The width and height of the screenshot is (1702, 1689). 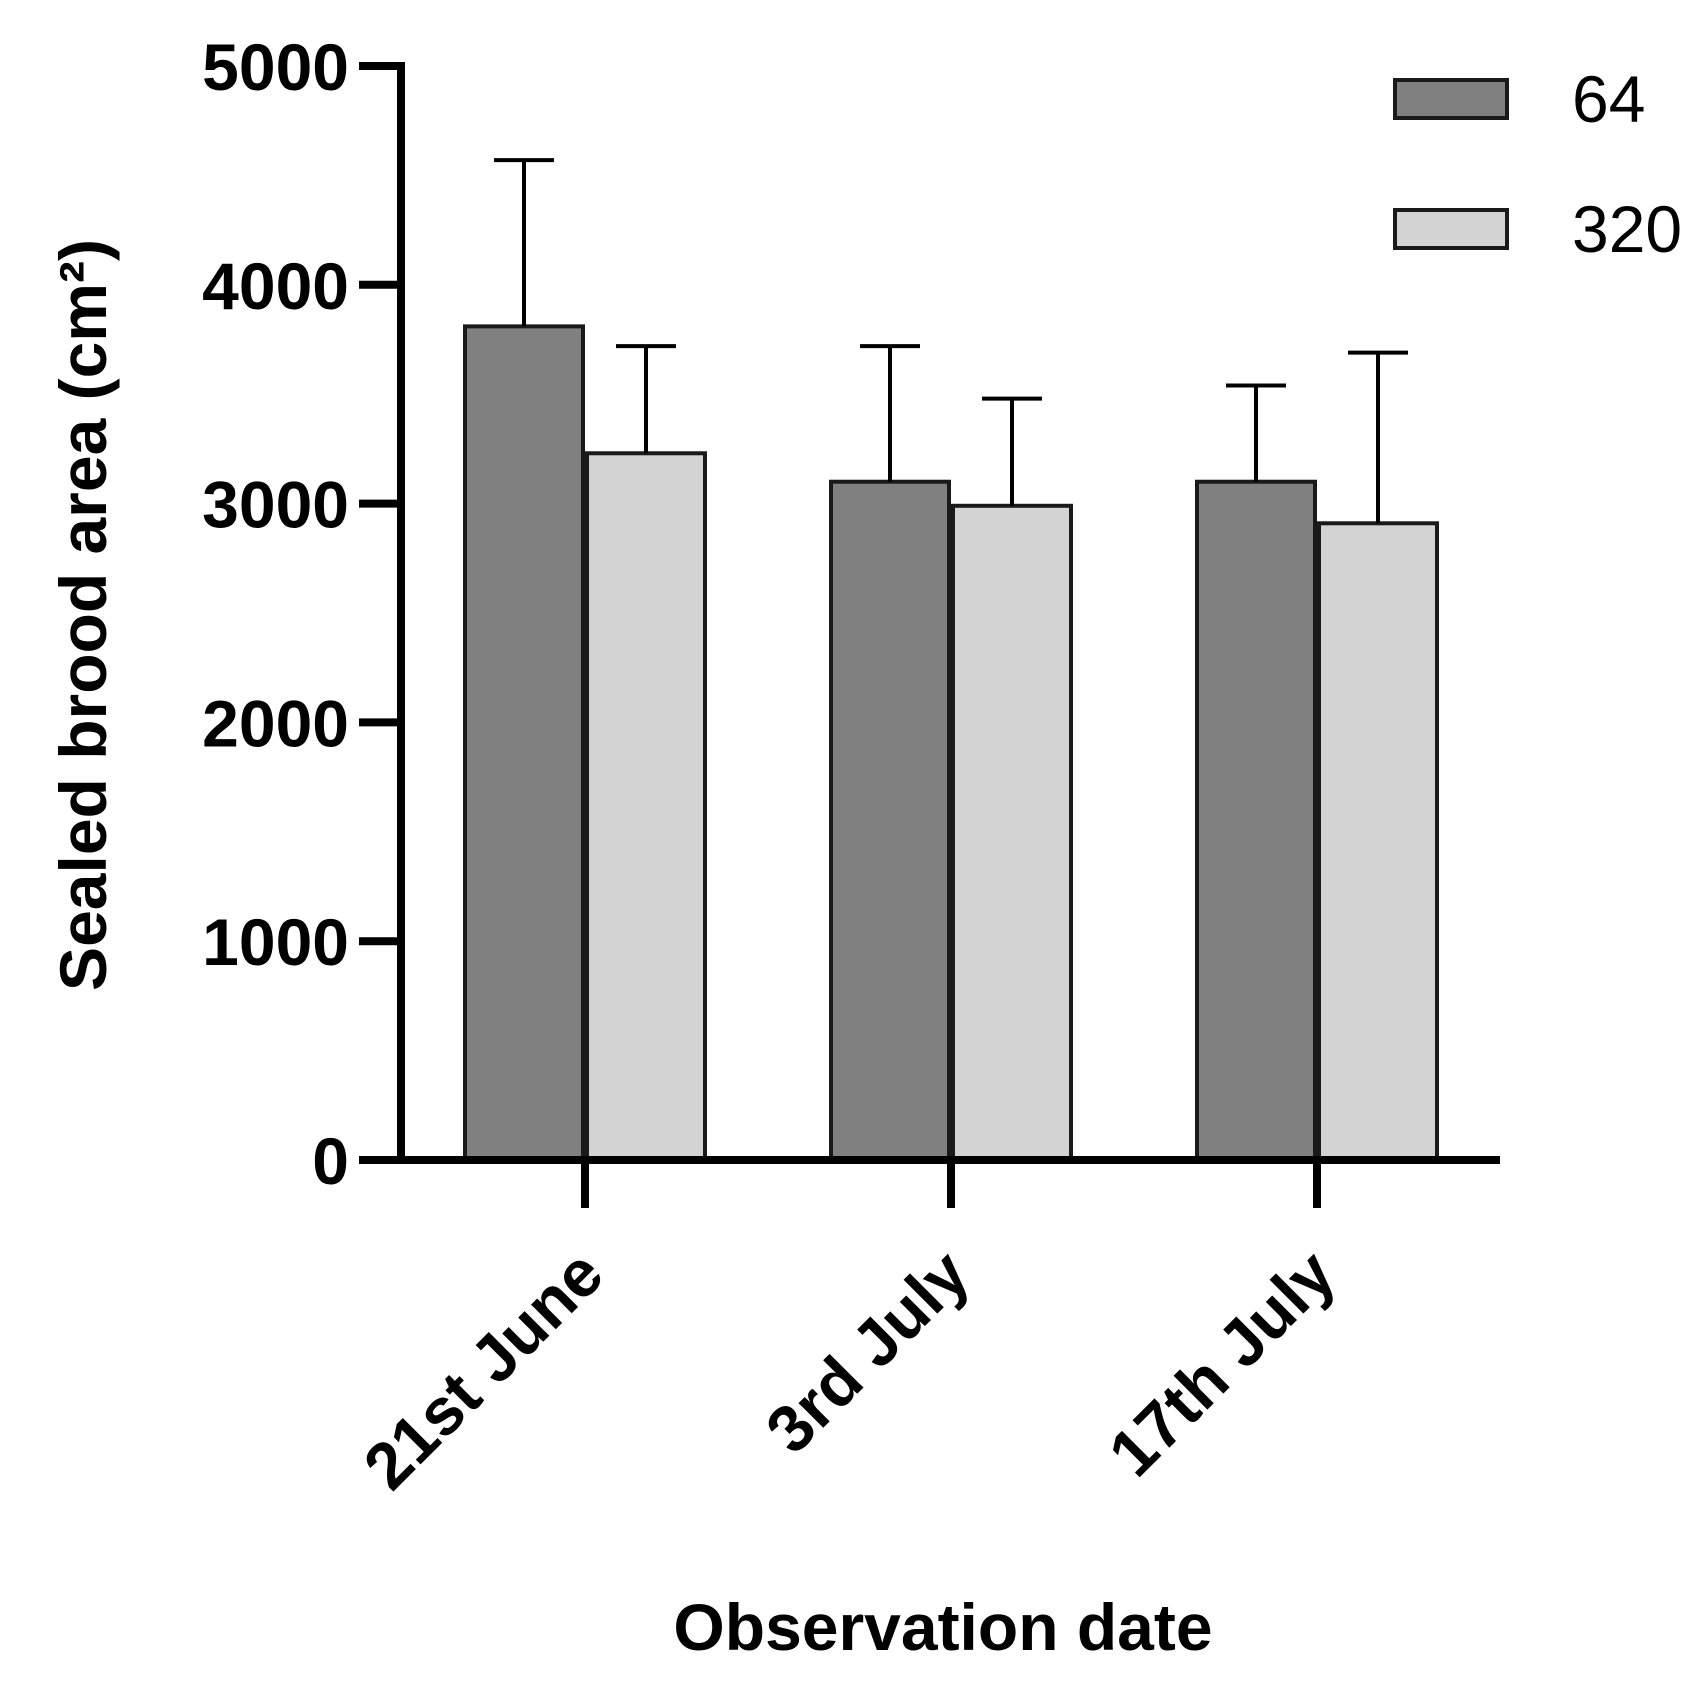 I want to click on x-tick-label: 17th July, so click(x=1221, y=1362).